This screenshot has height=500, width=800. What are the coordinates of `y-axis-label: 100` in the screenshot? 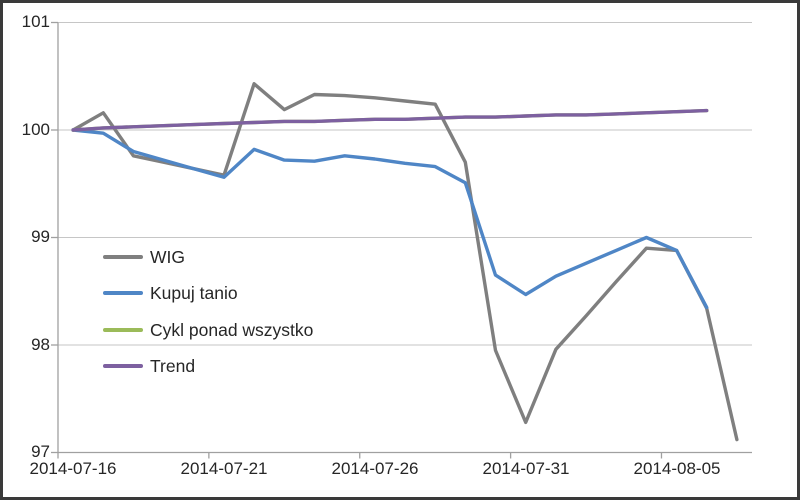 It's located at (35, 129).